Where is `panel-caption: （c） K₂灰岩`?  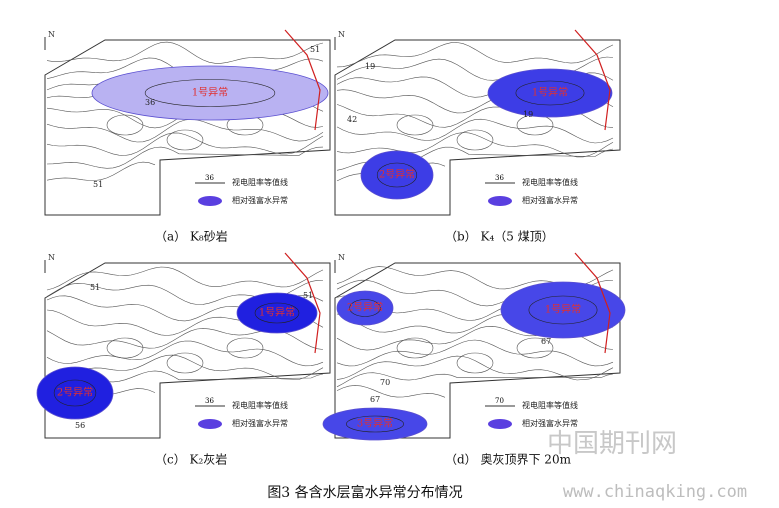
panel-caption: （c） K₂灰岩 is located at coordinates (191, 459).